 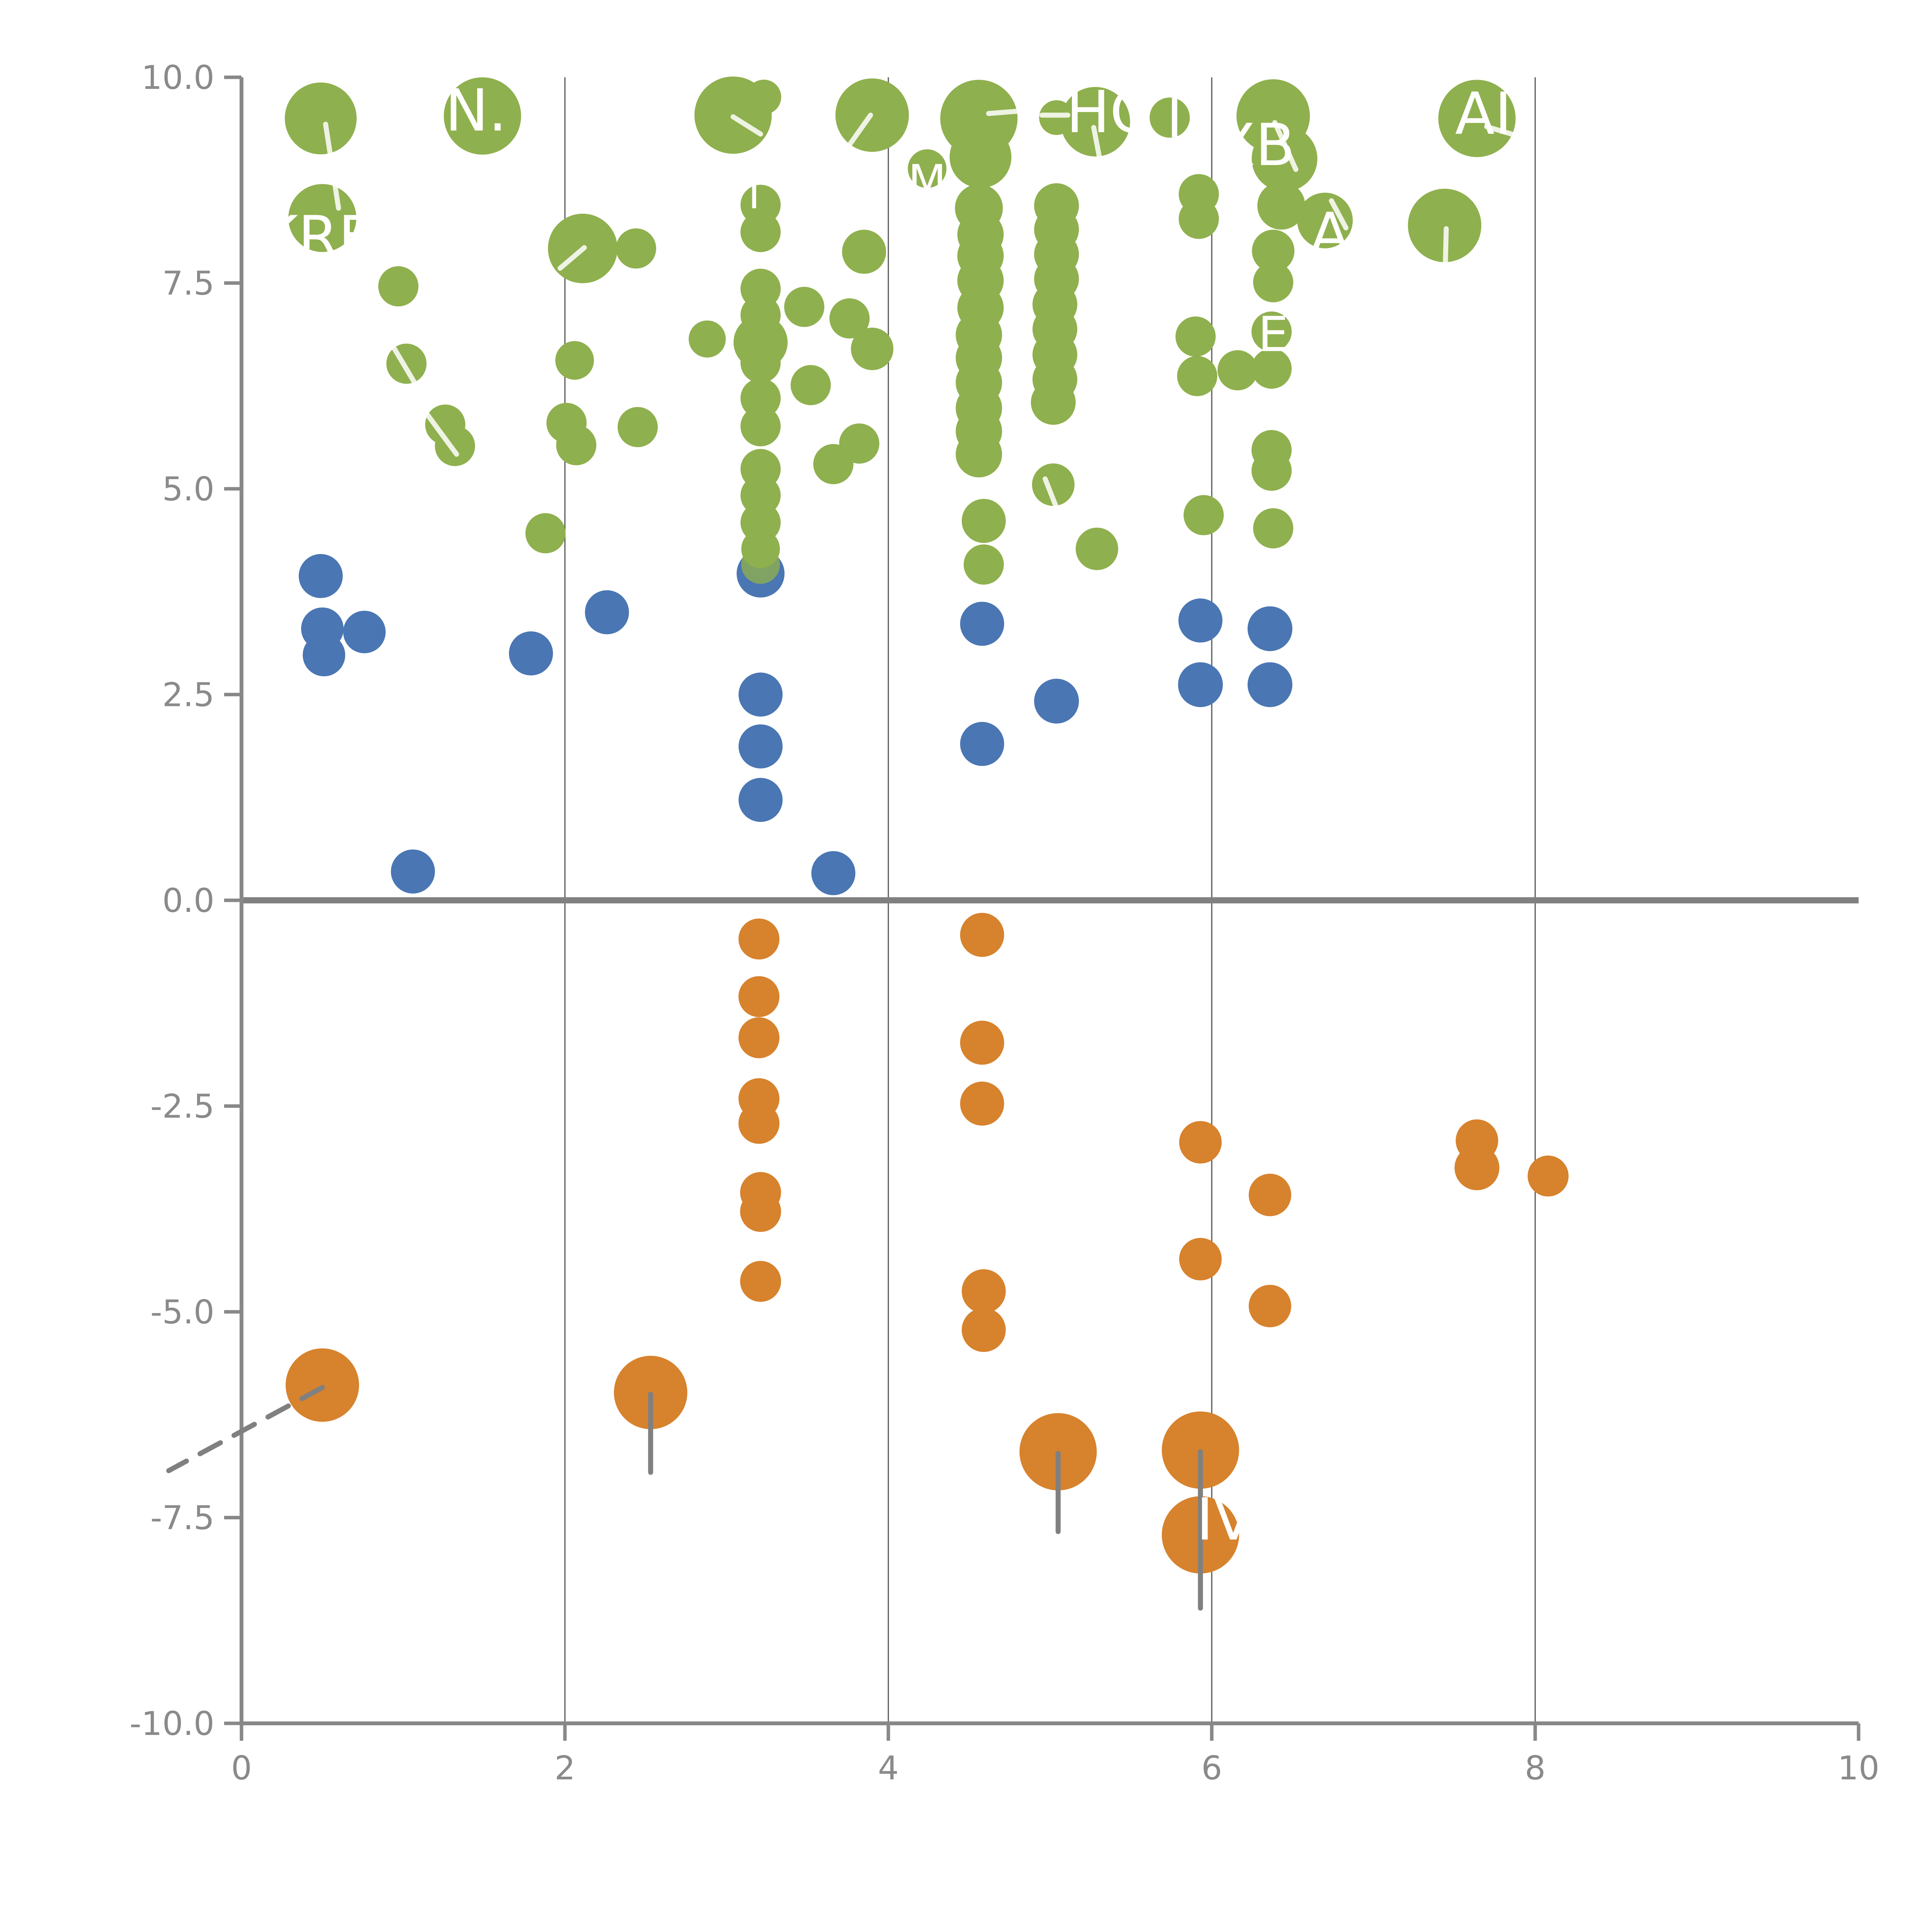 I want to click on bubble-label-ai: AI, so click(x=1483, y=114).